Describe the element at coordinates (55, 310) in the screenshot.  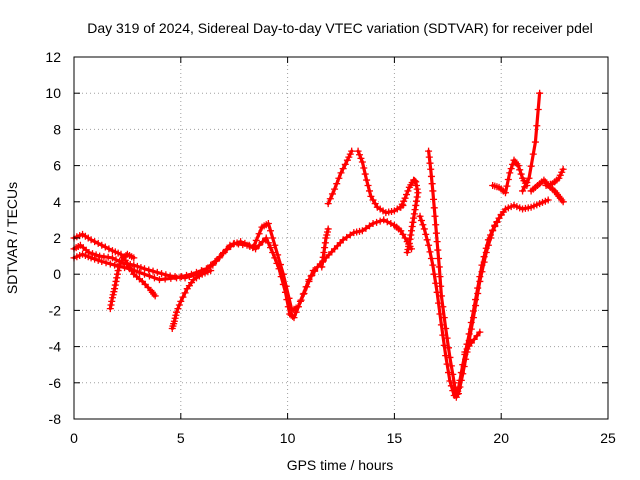
I see `y-tick-label: -2` at that location.